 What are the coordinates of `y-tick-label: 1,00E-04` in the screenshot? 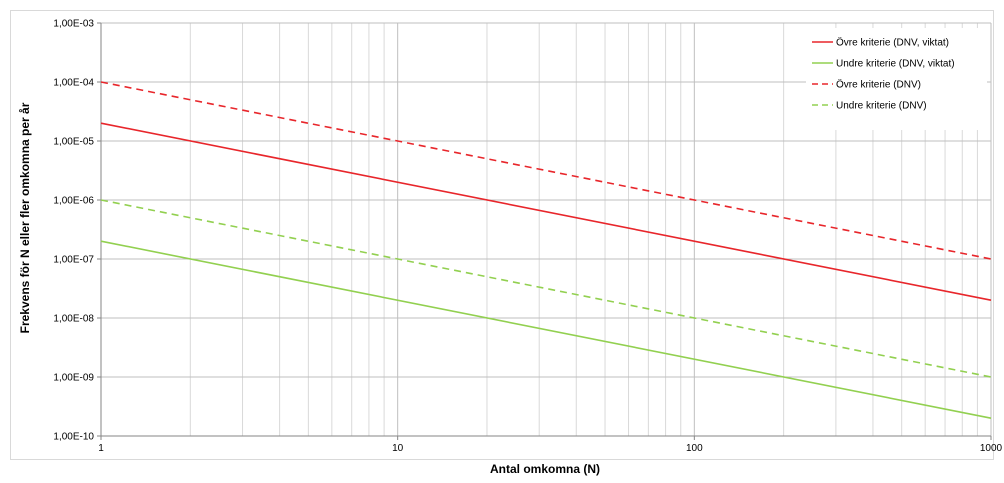 It's located at (73, 83).